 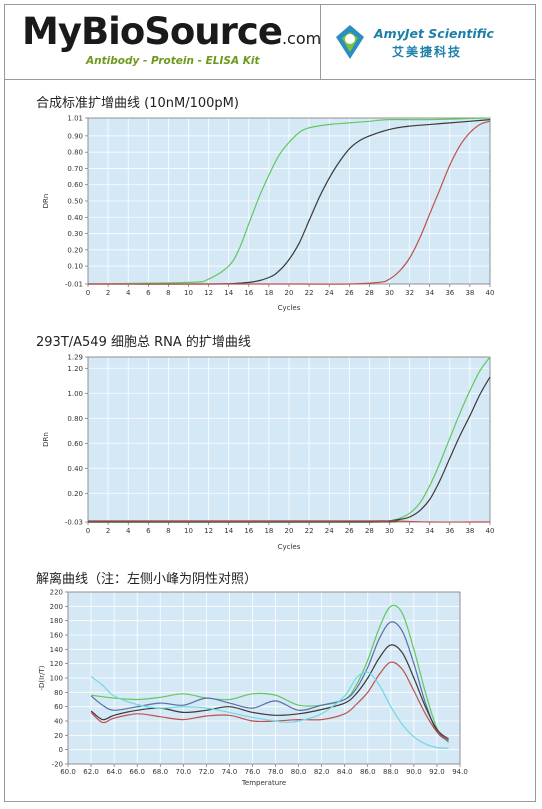 What do you see at coordinates (248, 293) in the screenshot?
I see `x-tick-label: 16` at bounding box center [248, 293].